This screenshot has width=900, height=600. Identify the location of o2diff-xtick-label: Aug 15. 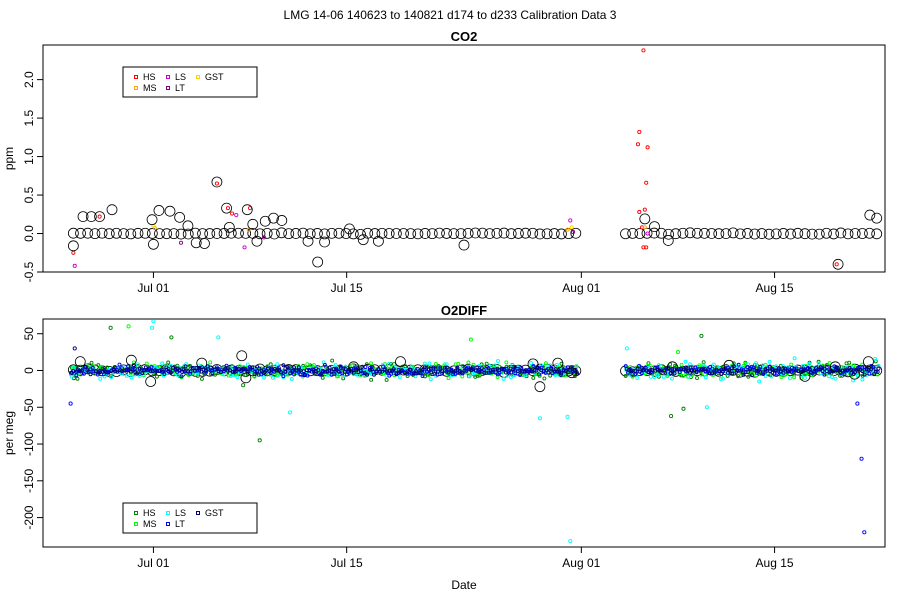
(775, 563).